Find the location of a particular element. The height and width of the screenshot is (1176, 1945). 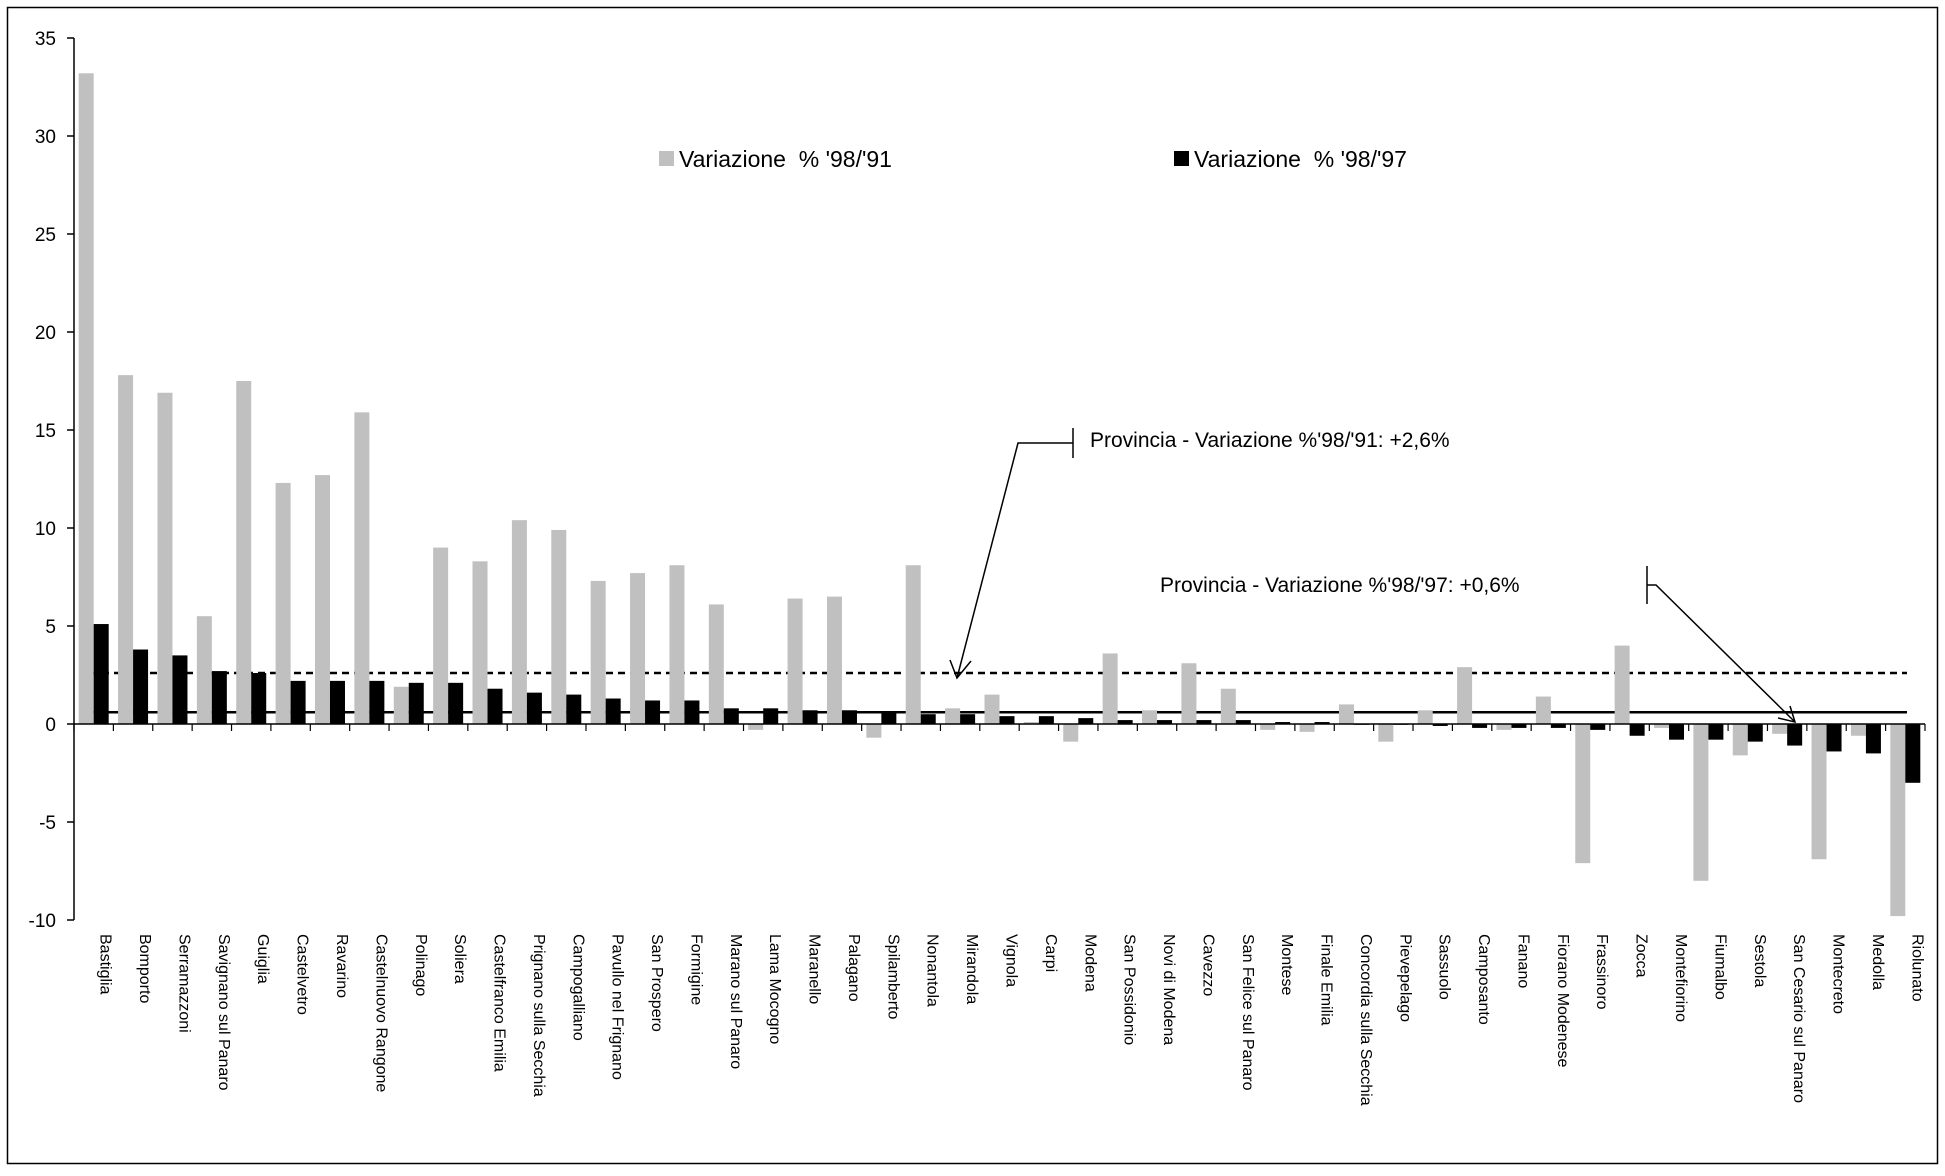

x-tick-label: Concordia sulla Secchia is located at coordinates (1365, 1020).